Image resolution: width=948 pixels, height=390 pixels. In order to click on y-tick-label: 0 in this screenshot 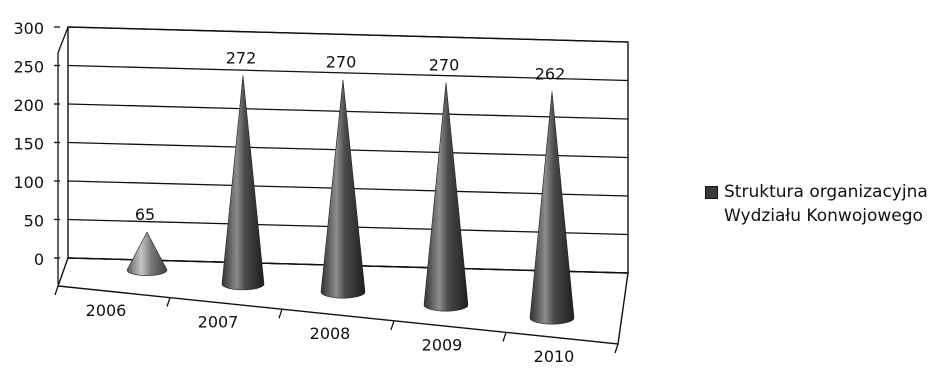, I will do `click(39, 259)`.